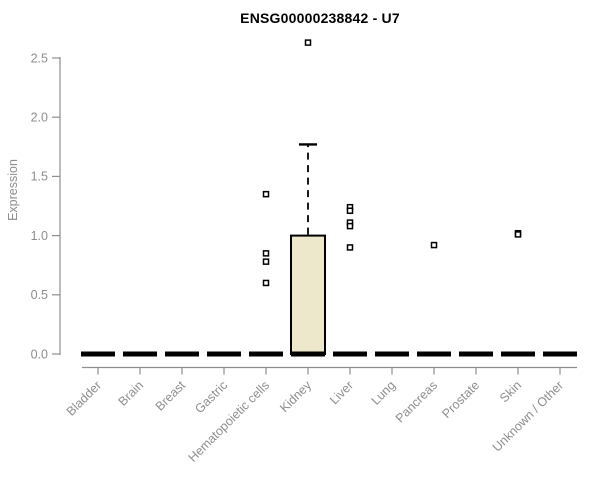  What do you see at coordinates (460, 399) in the screenshot?
I see `x-category-label: Prostate` at bounding box center [460, 399].